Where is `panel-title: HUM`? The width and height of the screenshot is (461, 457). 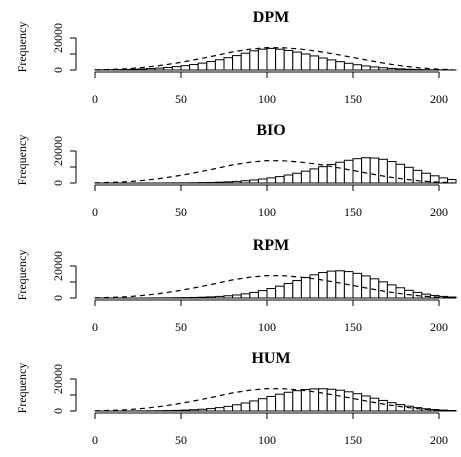 panel-title: HUM is located at coordinates (270, 358).